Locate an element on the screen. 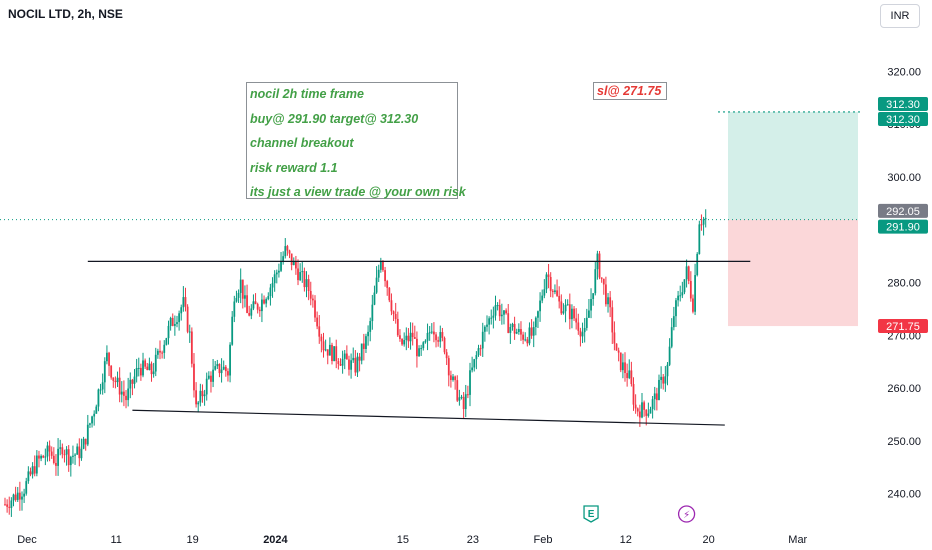  trendline-channel-bottom is located at coordinates (428, 417).